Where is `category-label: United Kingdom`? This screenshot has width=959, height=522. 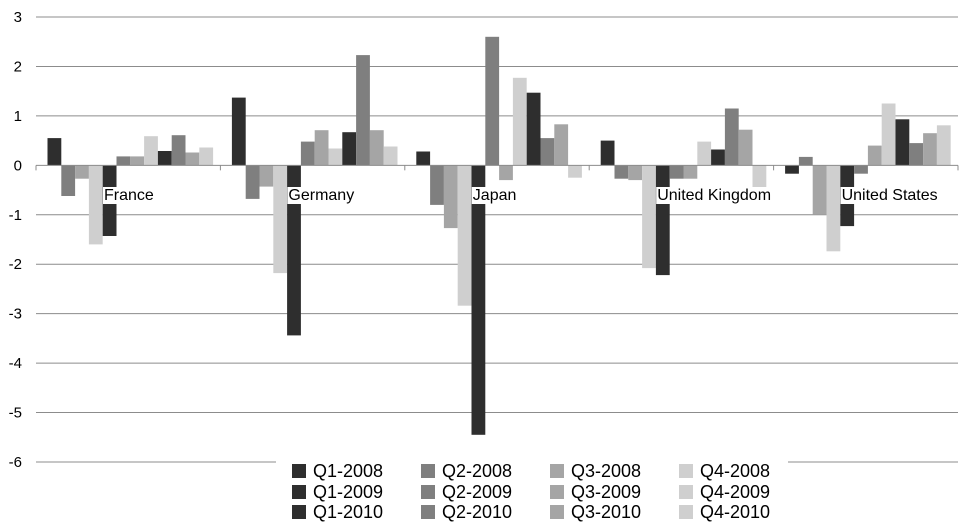
category-label: United Kingdom is located at coordinates (714, 195).